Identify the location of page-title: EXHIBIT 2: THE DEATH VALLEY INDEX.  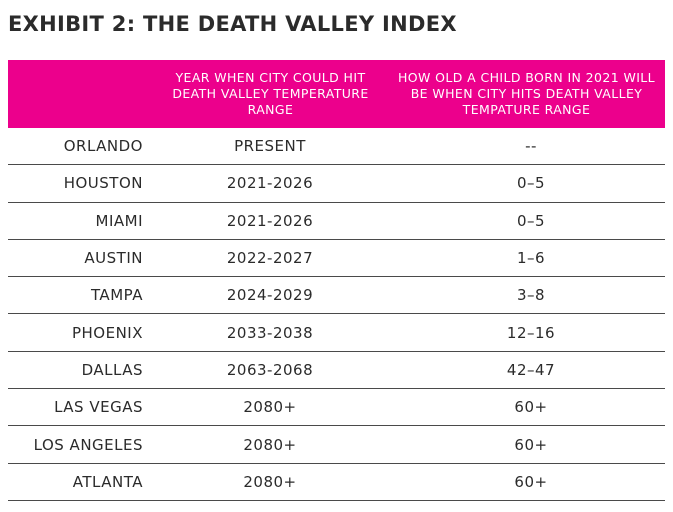
(232, 24).